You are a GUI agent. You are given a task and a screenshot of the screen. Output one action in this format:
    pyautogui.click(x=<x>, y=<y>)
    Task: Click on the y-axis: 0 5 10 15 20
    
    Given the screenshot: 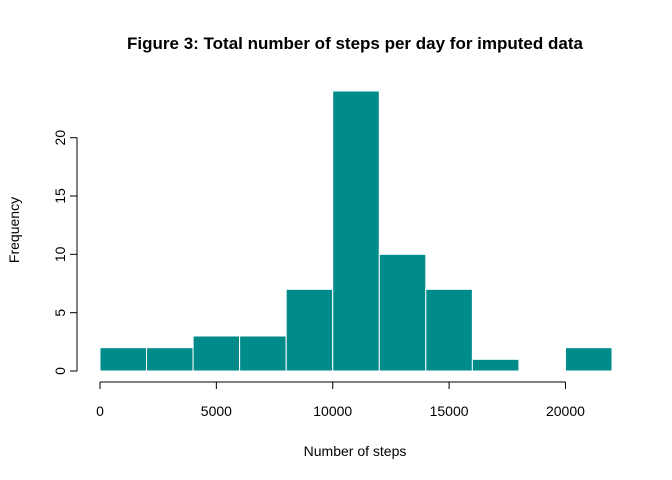 What is the action you would take?
    pyautogui.click(x=65, y=252)
    